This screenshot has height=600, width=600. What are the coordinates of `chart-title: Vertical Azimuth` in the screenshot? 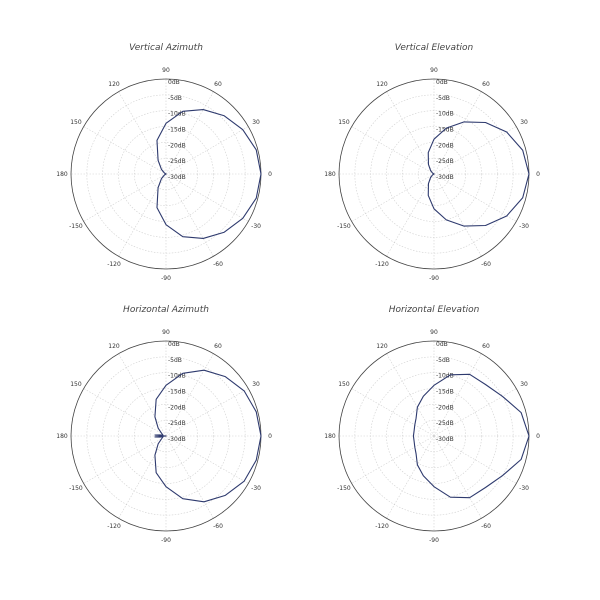 It's located at (166, 48).